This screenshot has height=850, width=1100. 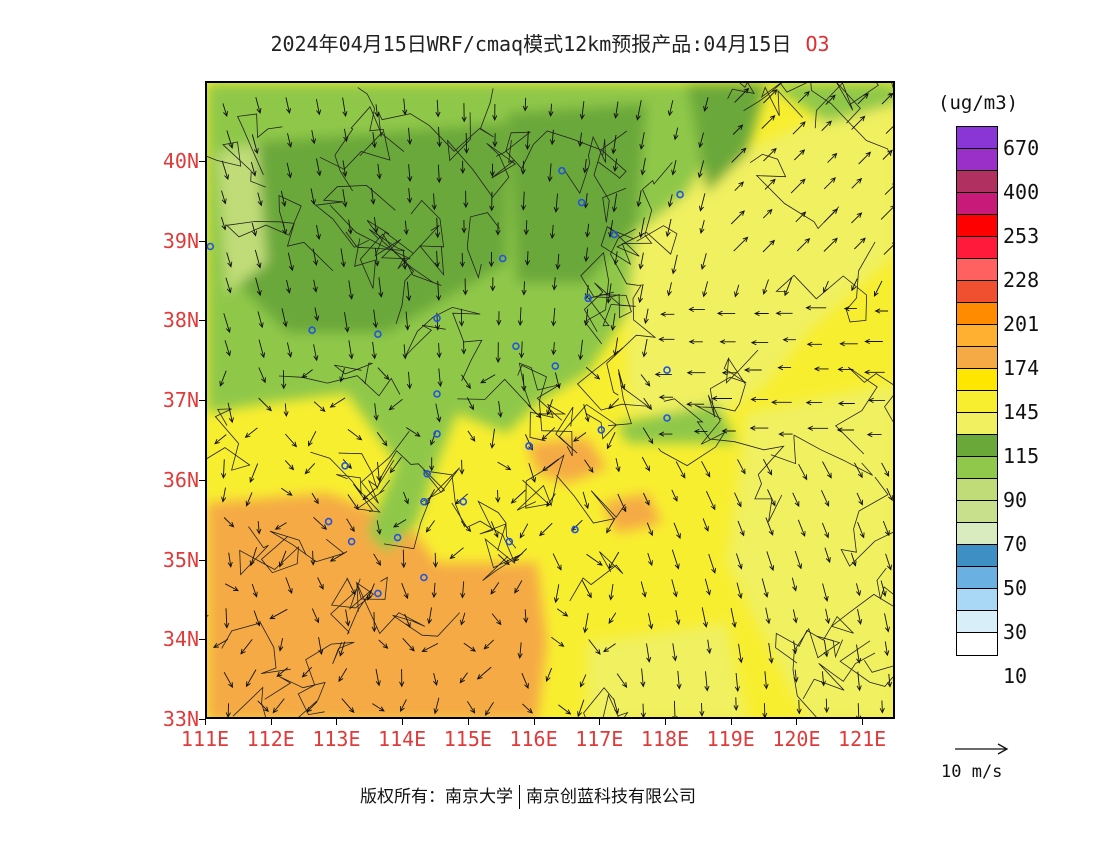 I want to click on colorbar-label: 201, so click(x=1021, y=324).